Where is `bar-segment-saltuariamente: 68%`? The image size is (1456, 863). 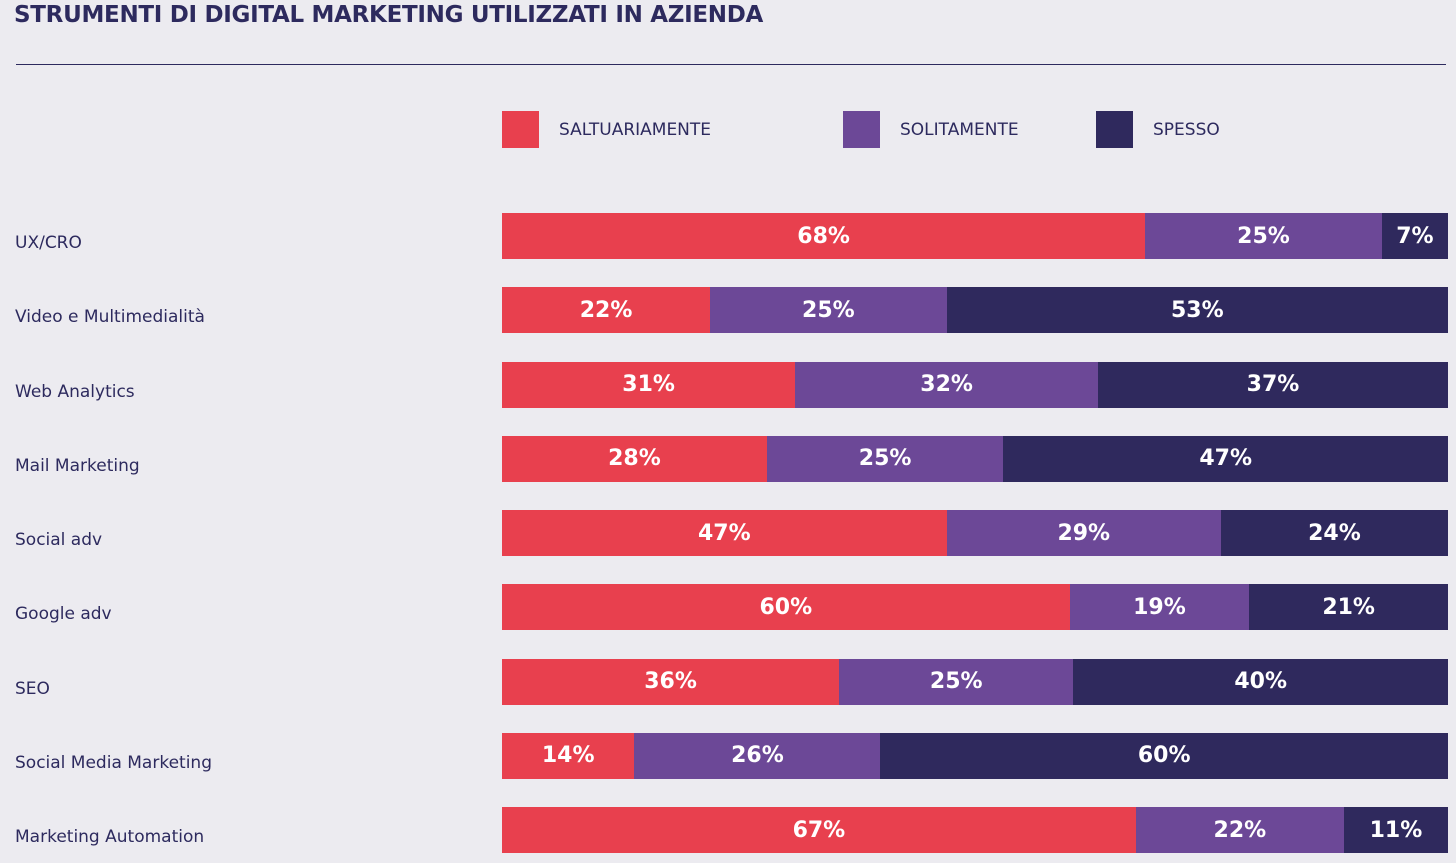
bar-segment-saltuariamente: 68% is located at coordinates (824, 236).